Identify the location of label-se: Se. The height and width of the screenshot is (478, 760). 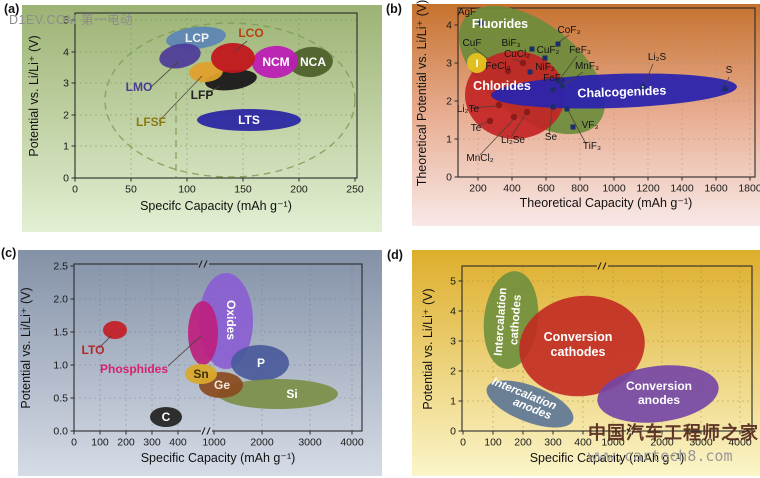
(551, 137).